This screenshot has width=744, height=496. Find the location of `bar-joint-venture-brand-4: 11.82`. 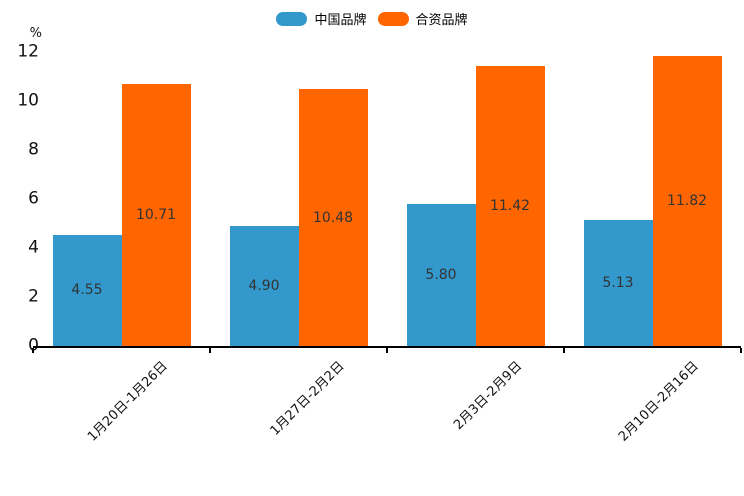

bar-joint-venture-brand-4: 11.82 is located at coordinates (687, 201).